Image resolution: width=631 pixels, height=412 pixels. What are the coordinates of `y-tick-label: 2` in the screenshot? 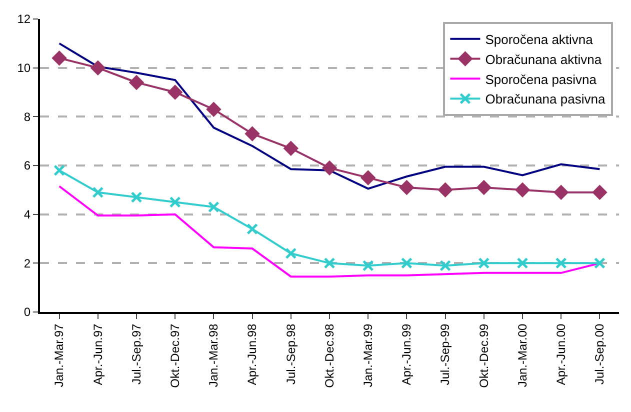 It's located at (27, 263).